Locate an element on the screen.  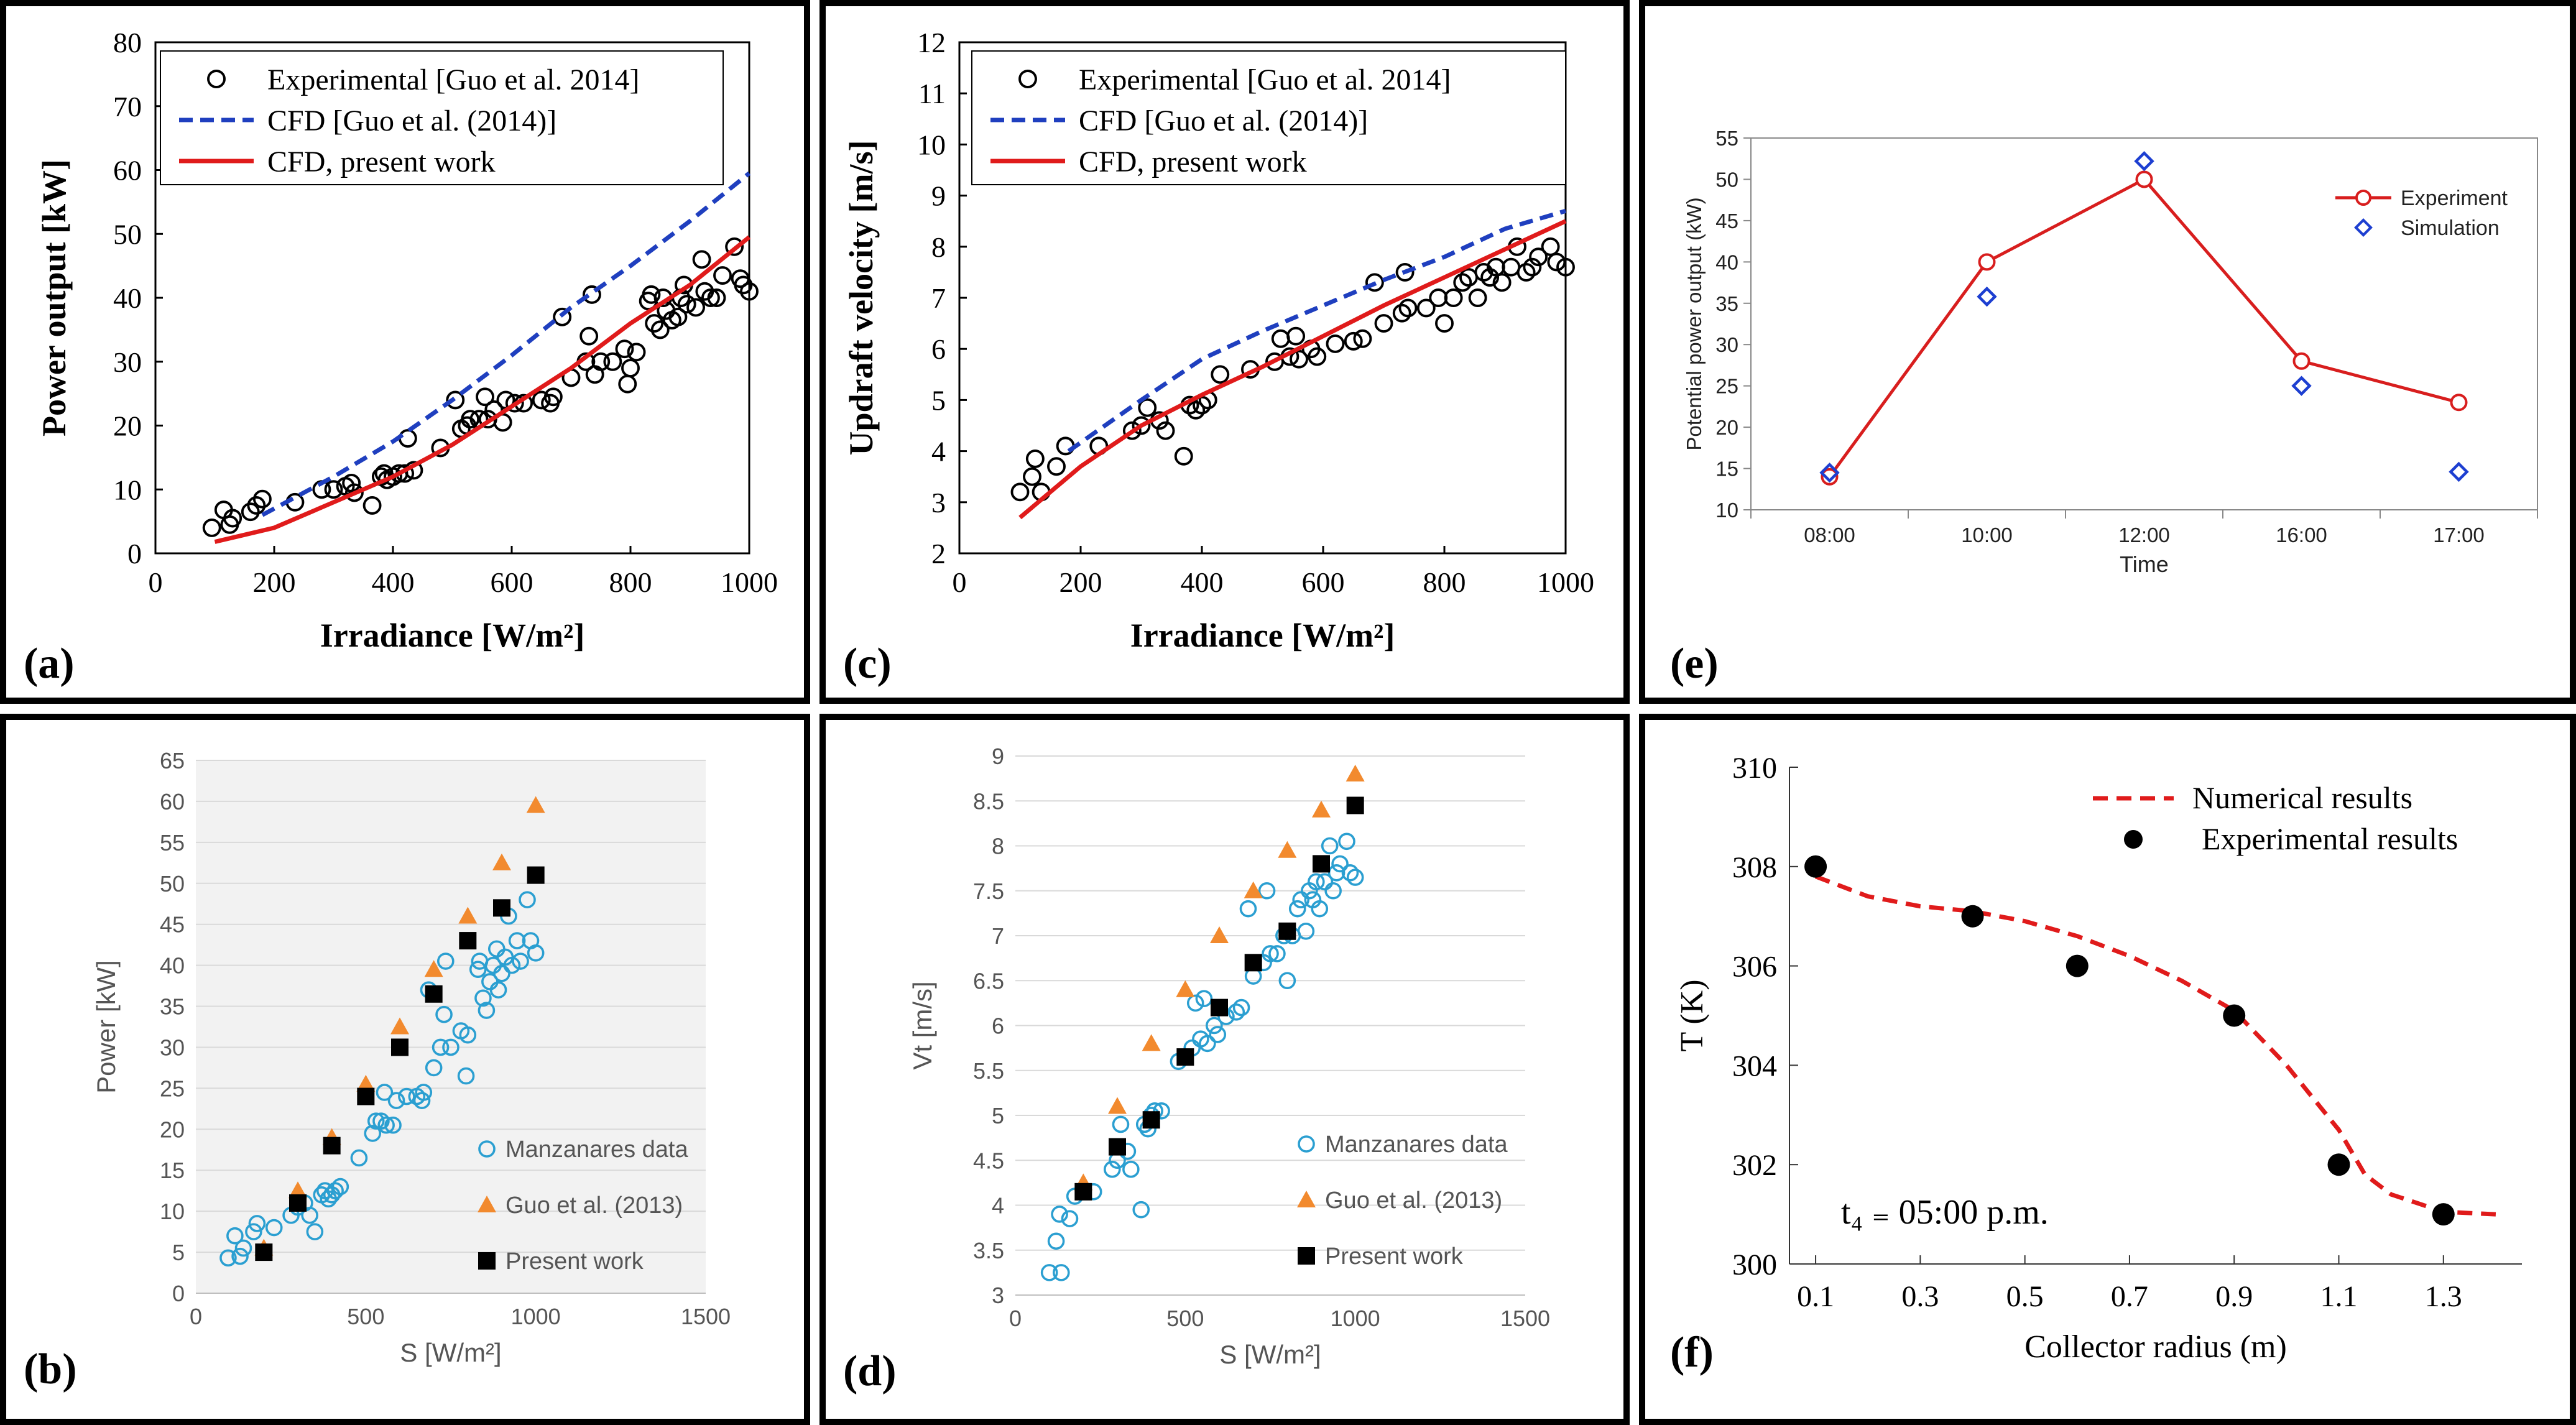
series-dashed-line is located at coordinates (506, 344).